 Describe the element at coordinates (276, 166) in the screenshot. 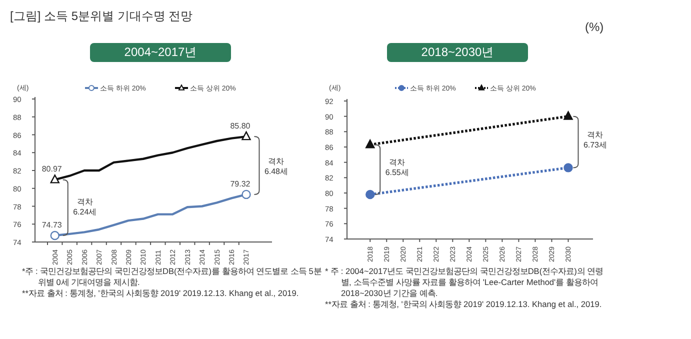

I see `annotation: 격차 6.48세` at that location.